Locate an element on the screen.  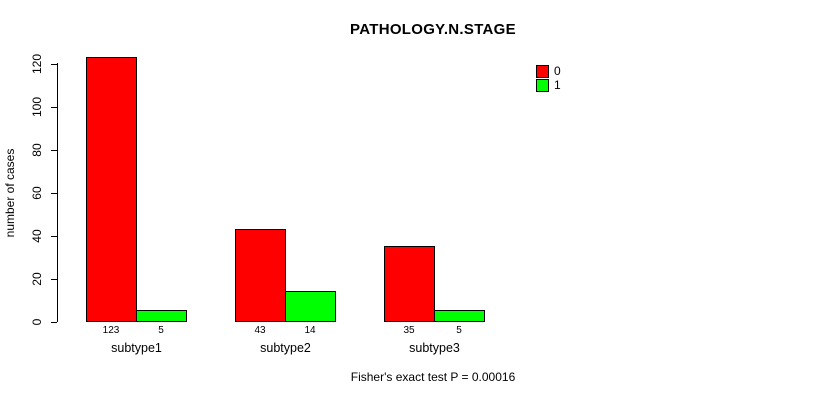
bar-subtype2-group1 is located at coordinates (310, 306).